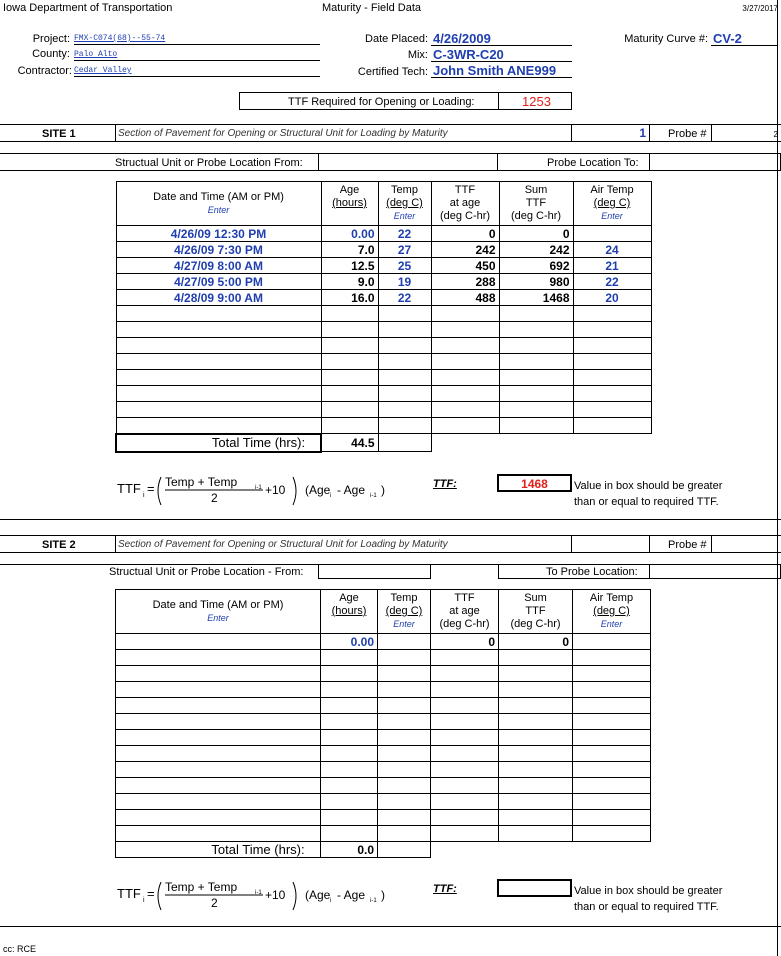  Describe the element at coordinates (612, 265) in the screenshot. I see `air-temp-cell: 21` at that location.